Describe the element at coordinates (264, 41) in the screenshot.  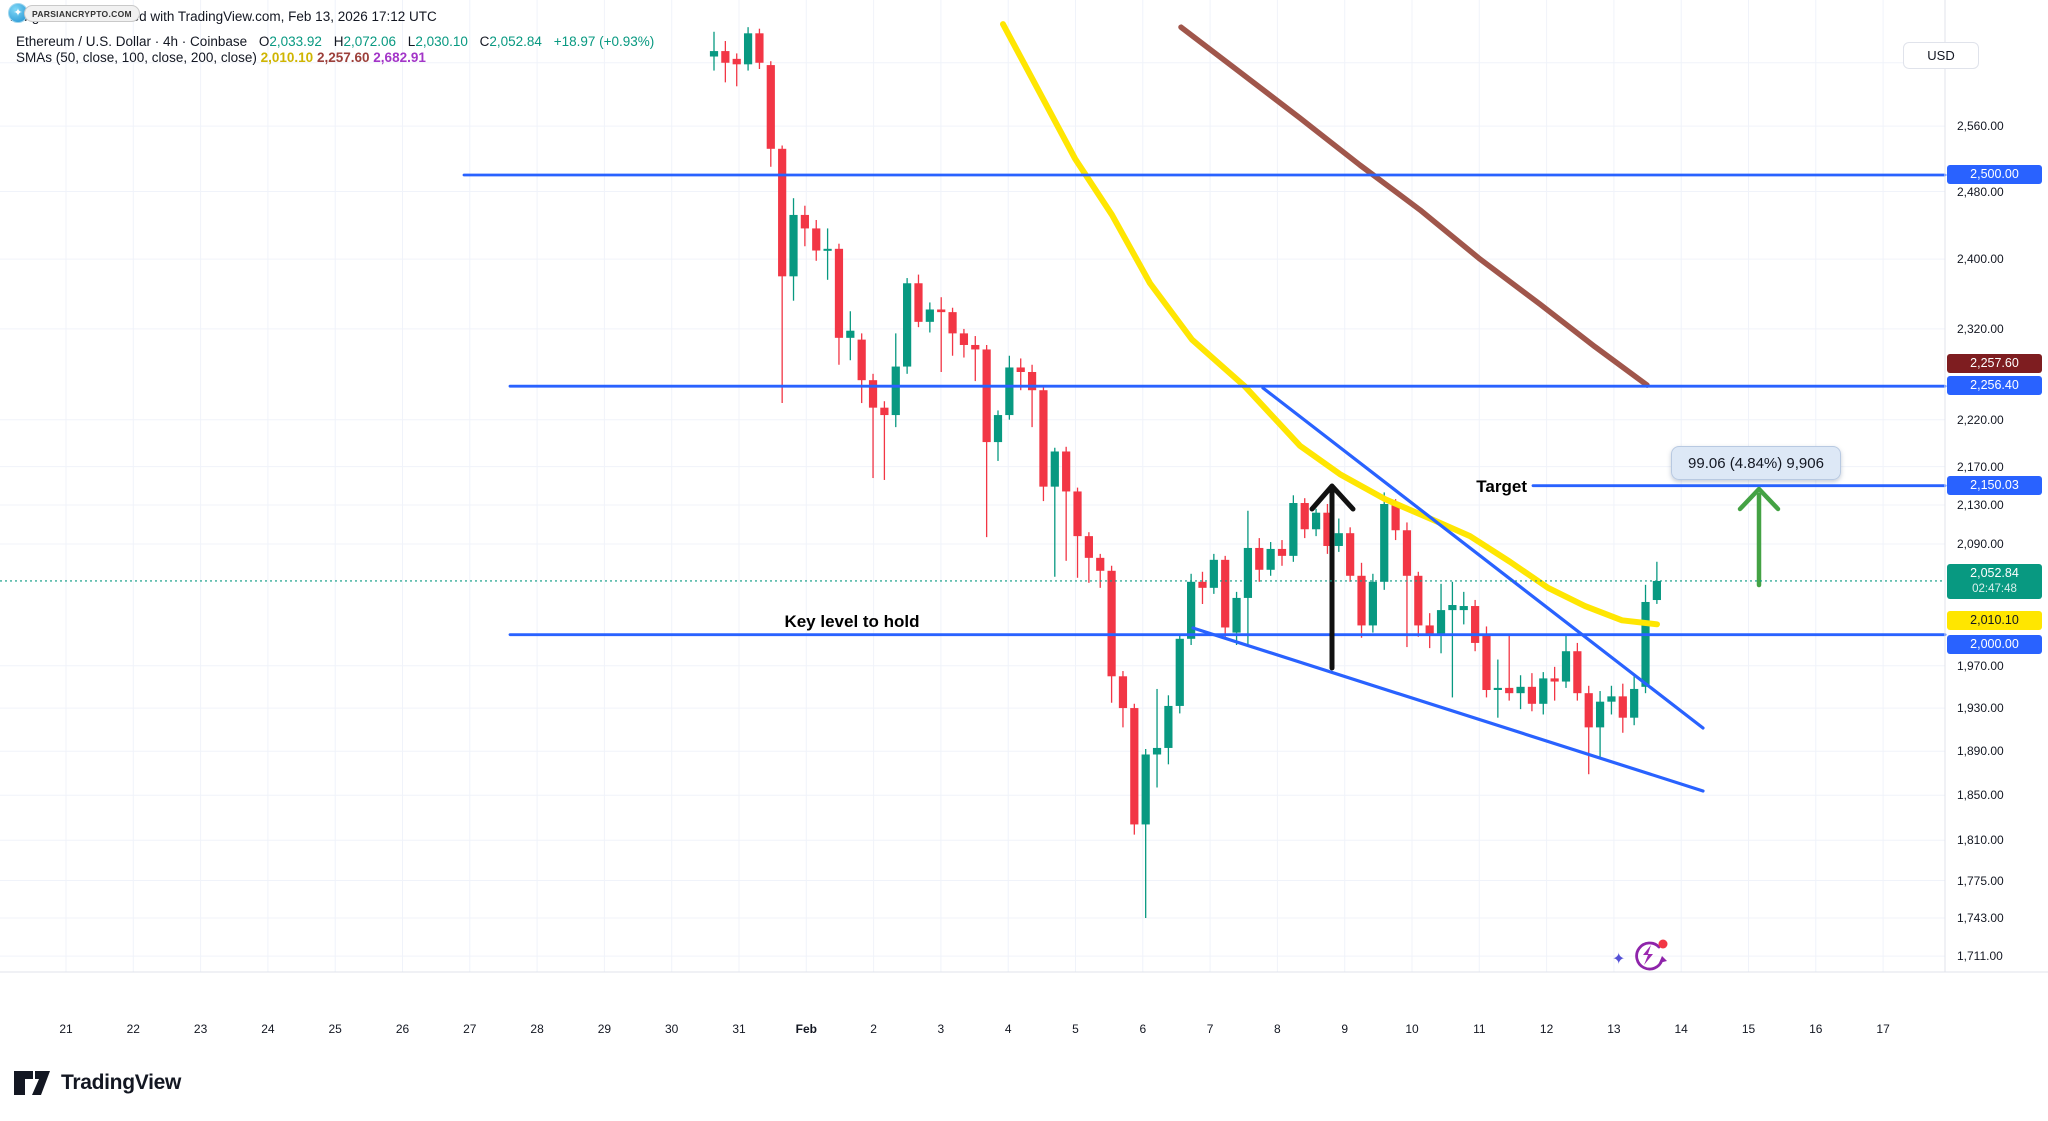
I see `ohlc-open-label: O` at that location.